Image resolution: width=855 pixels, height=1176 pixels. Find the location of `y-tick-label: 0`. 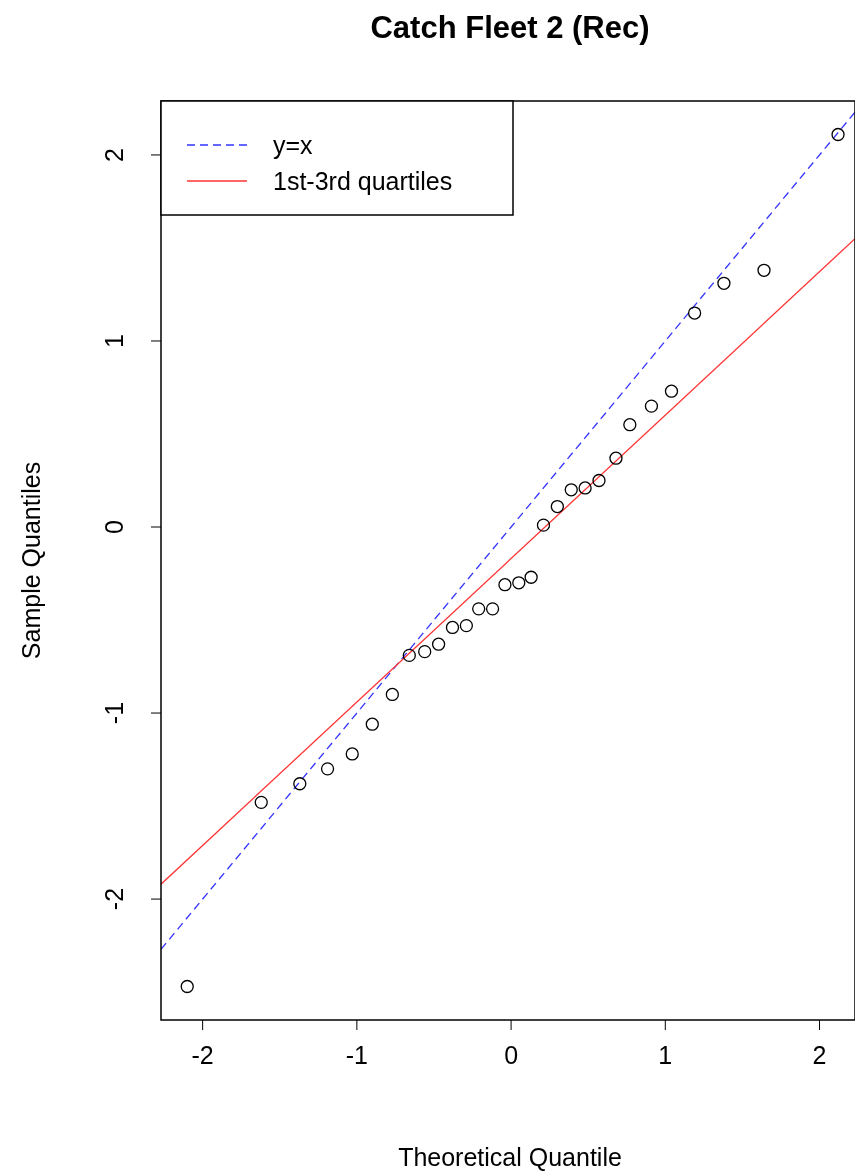

y-tick-label: 0 is located at coordinates (114, 527).